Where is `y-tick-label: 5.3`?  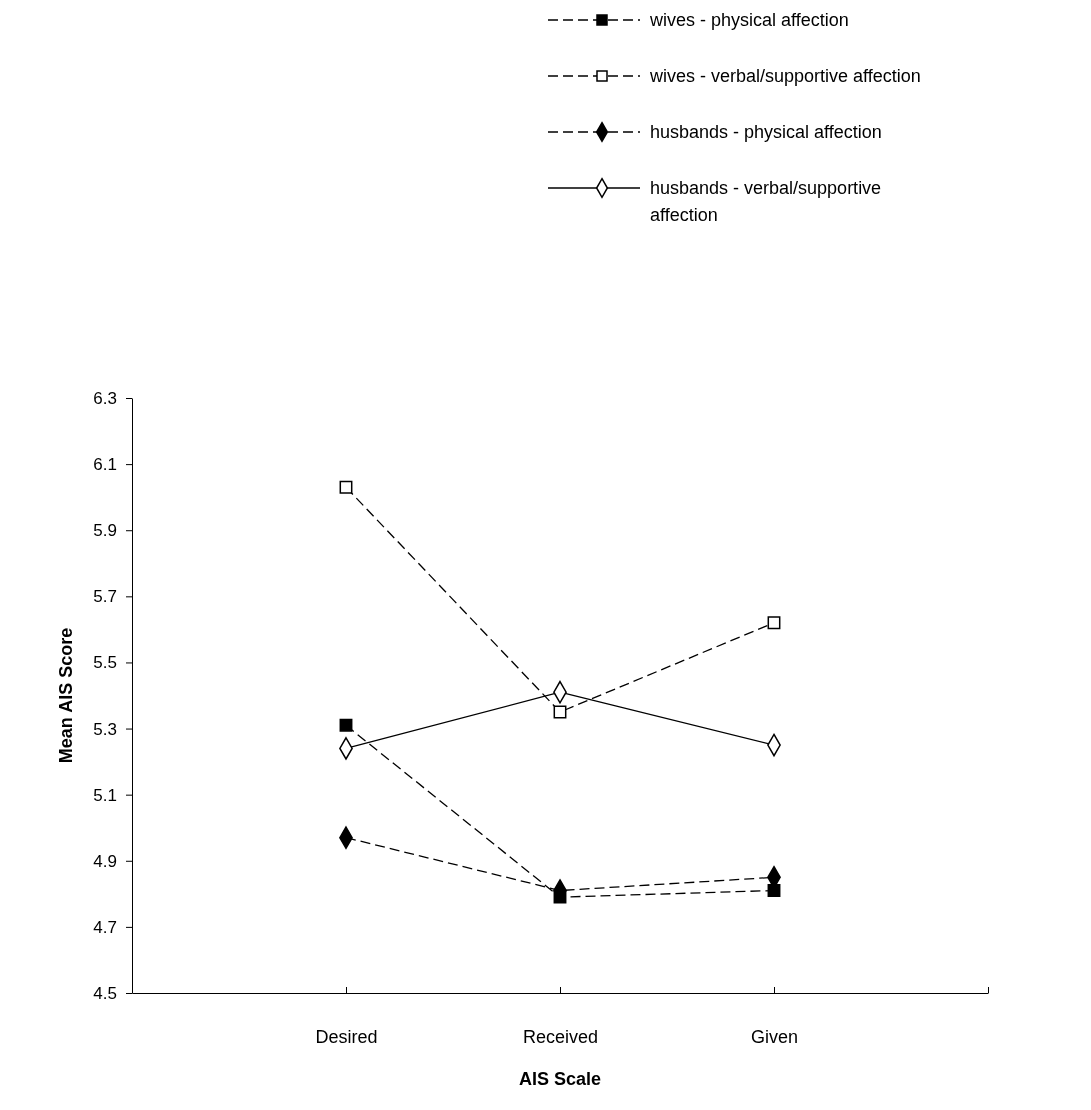 y-tick-label: 5.3 is located at coordinates (105, 729).